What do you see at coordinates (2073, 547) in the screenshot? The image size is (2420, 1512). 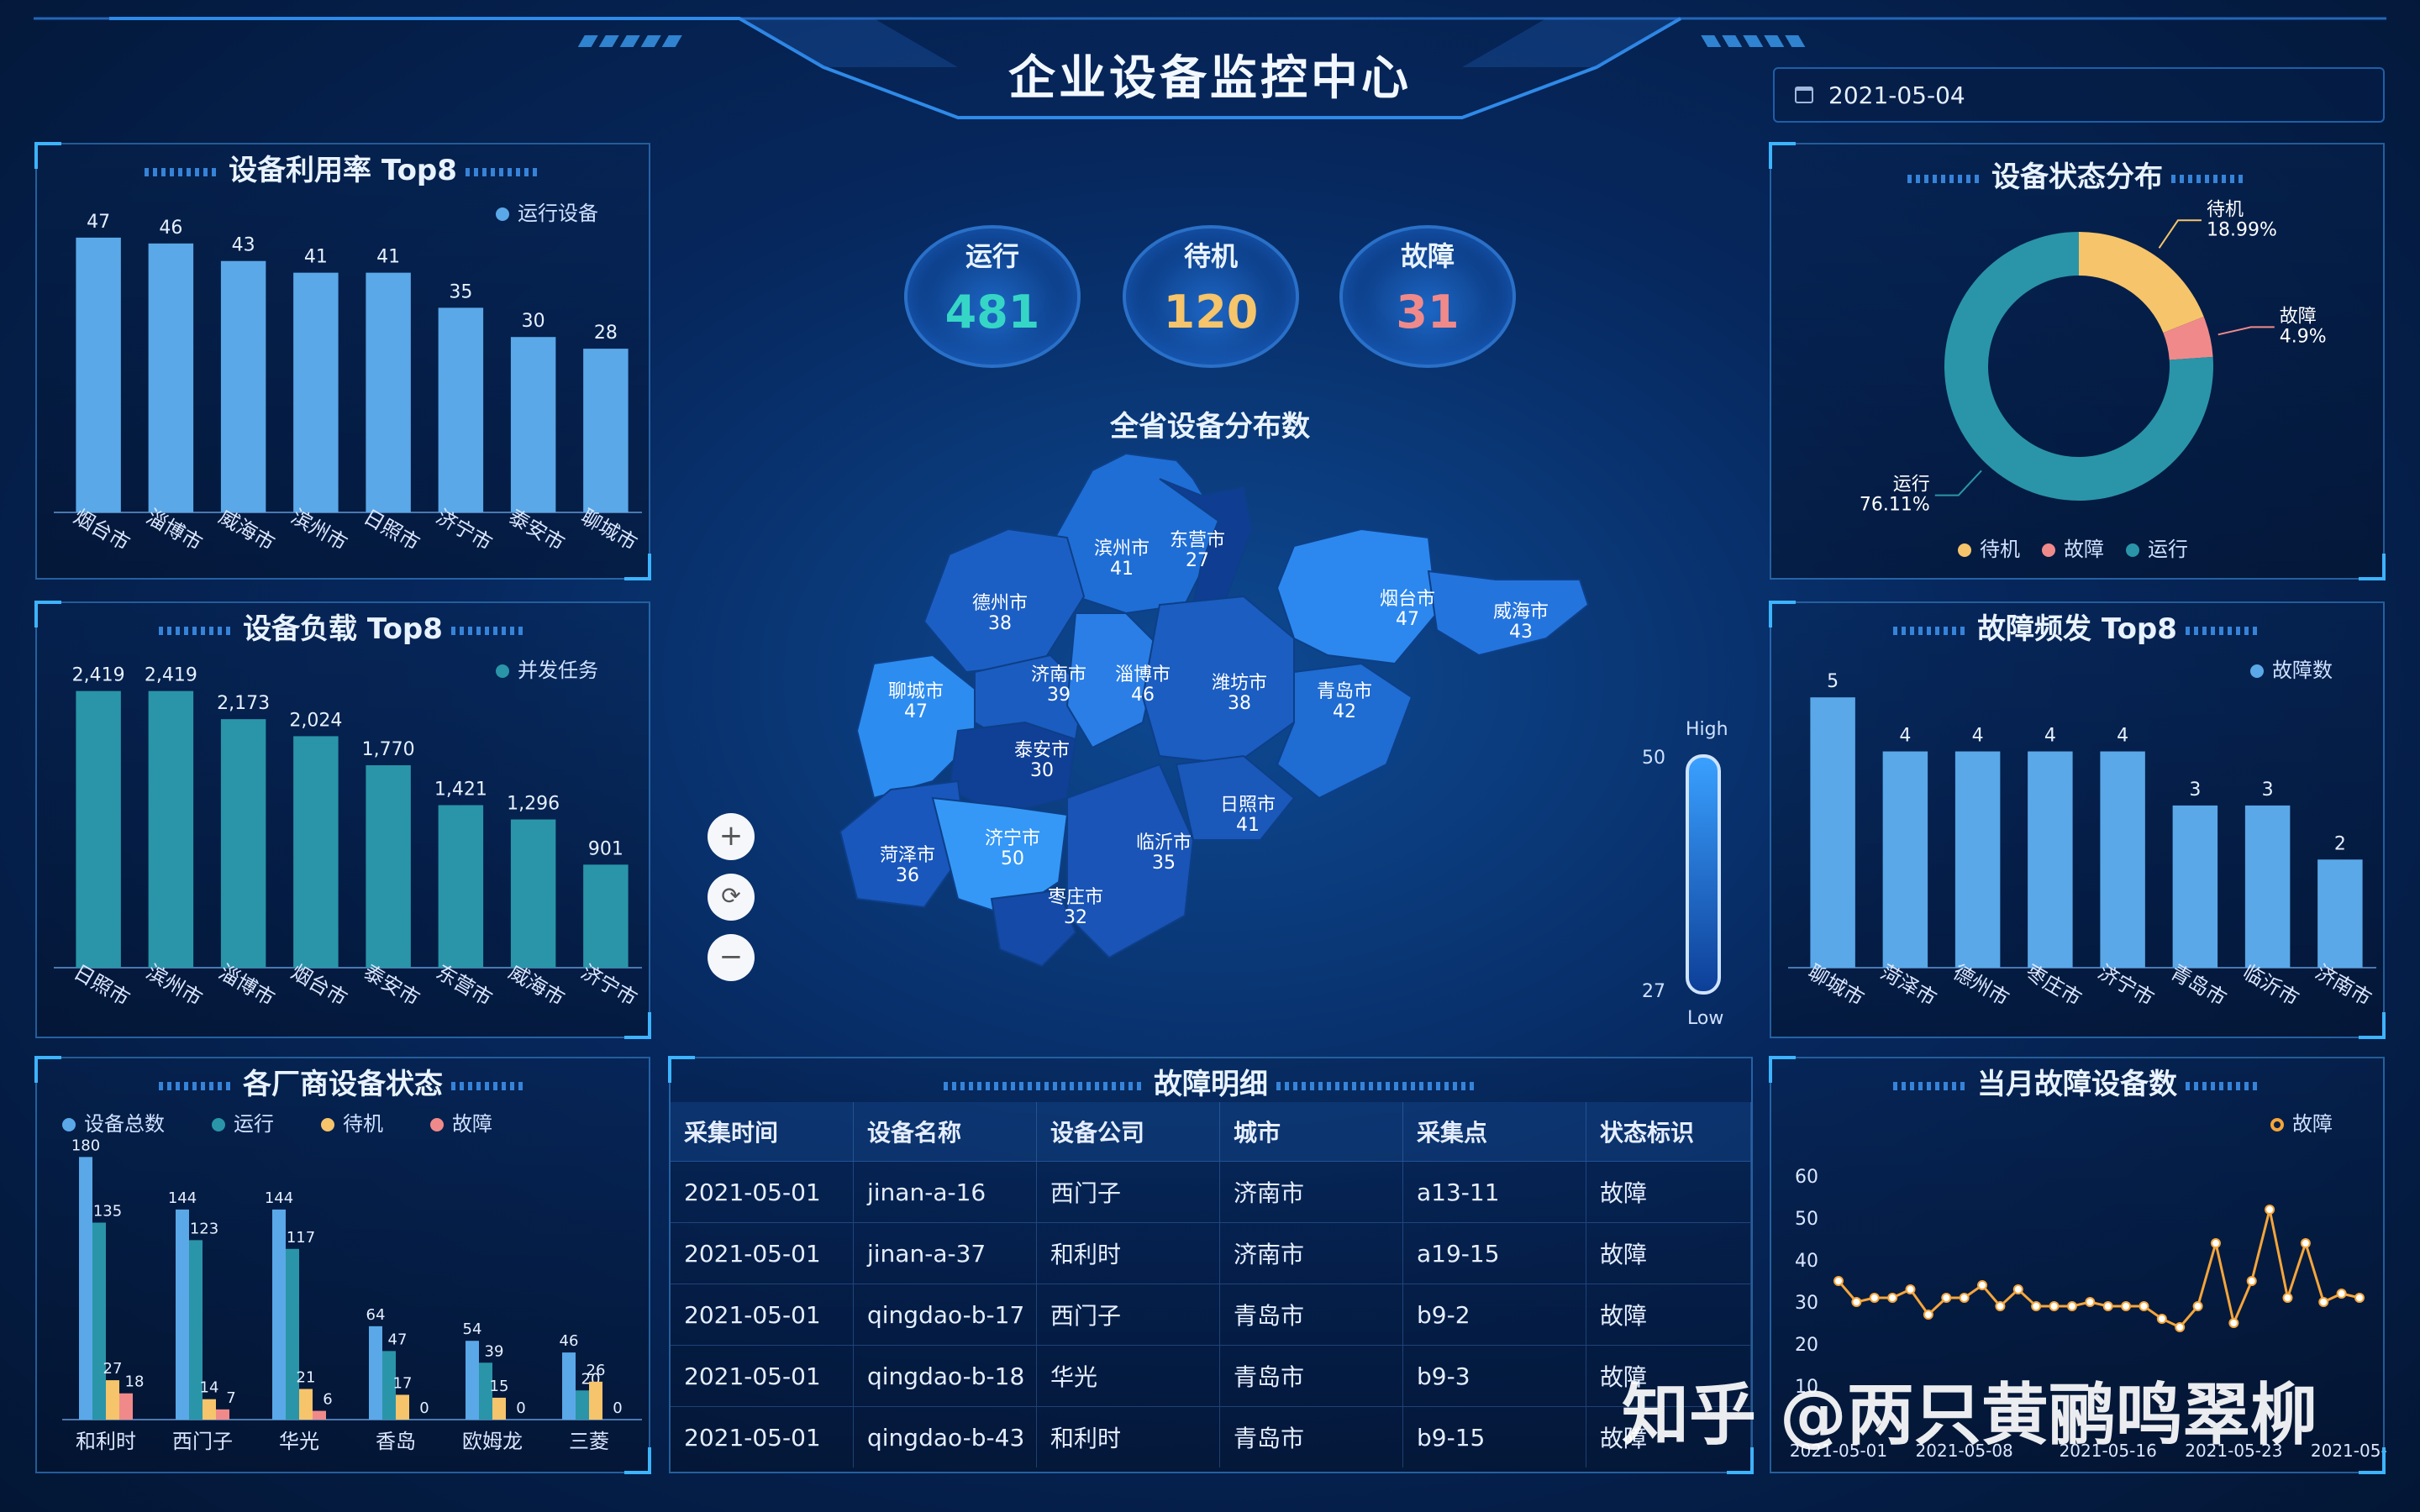 I see `status-legend: 待机 故障 运行` at bounding box center [2073, 547].